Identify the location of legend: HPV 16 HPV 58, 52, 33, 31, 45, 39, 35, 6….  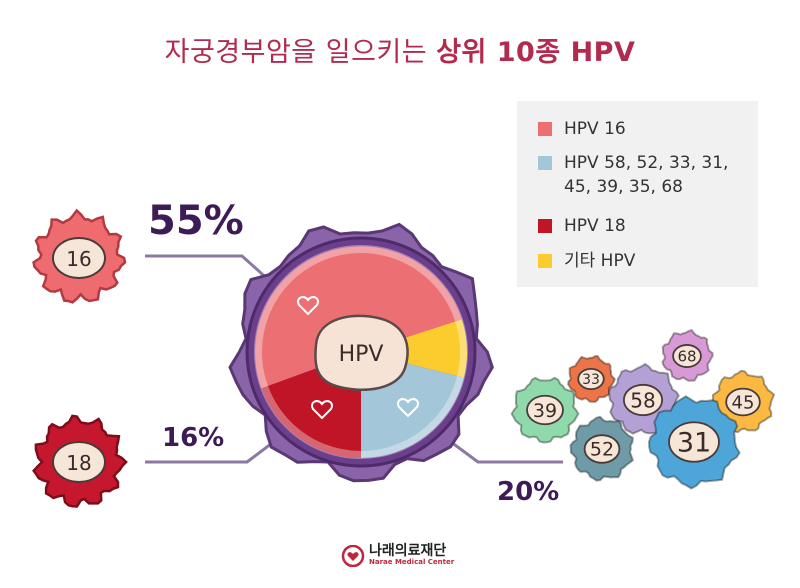
(637, 194).